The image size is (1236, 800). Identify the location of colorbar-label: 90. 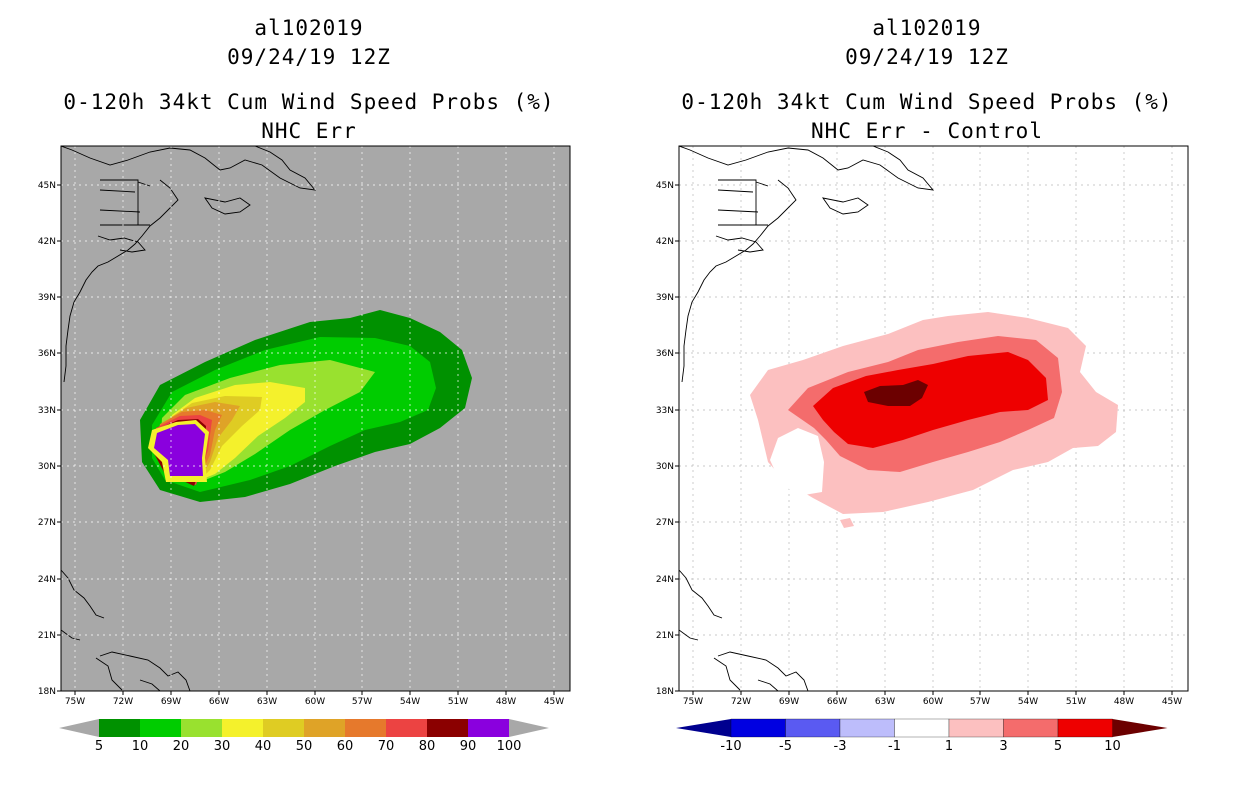
(468, 746).